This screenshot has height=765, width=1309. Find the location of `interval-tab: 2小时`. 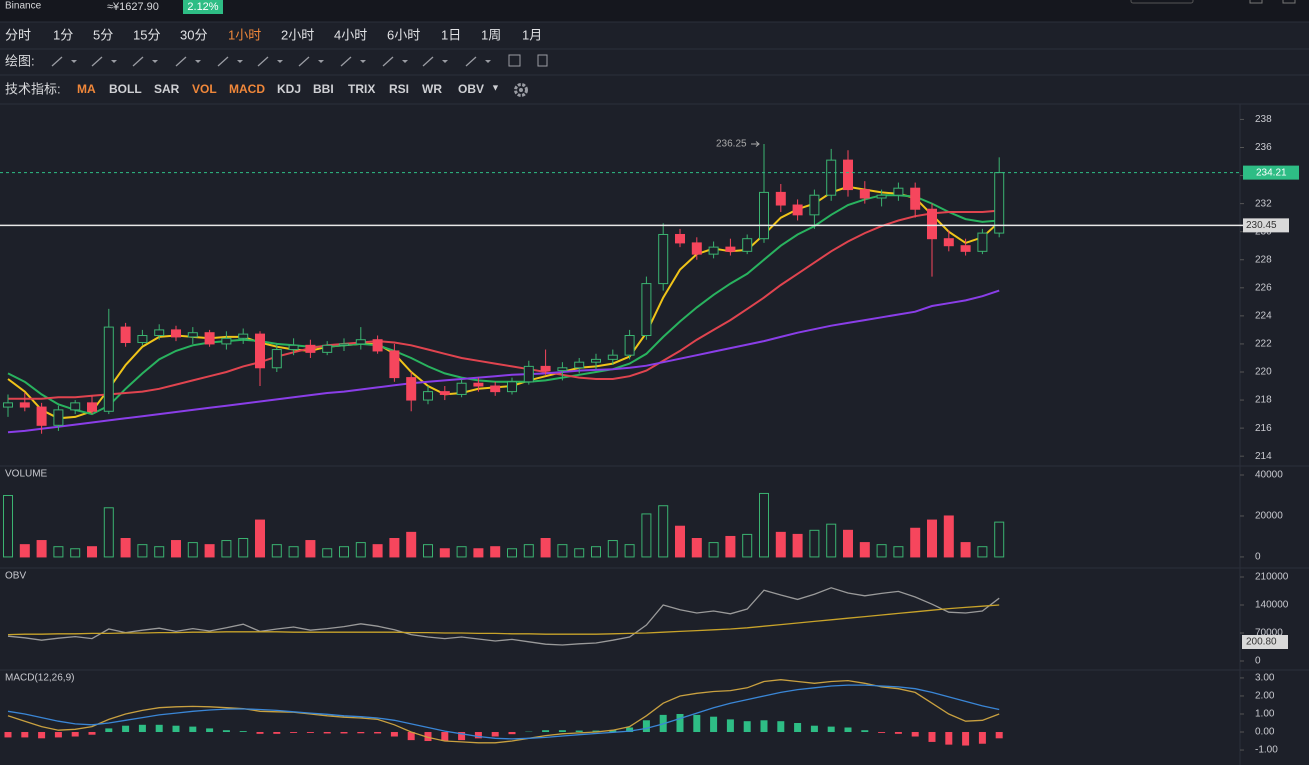

interval-tab: 2小时 is located at coordinates (297, 34).